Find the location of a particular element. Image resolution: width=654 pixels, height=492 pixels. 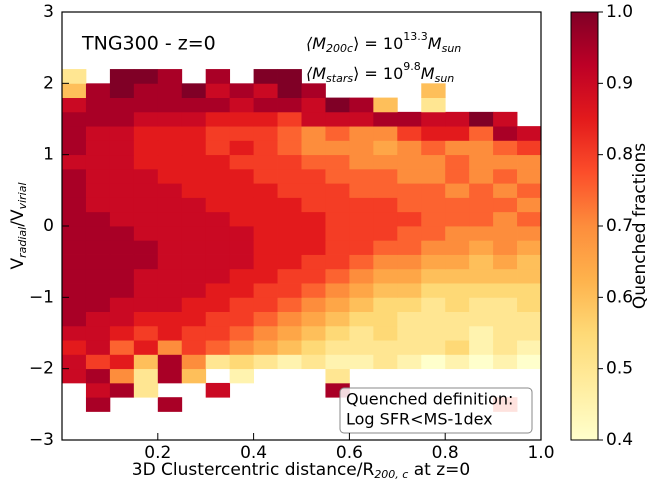

halo-mass-label: ⟨M200c⟩ = 1013.3Msun is located at coordinates (383, 42).